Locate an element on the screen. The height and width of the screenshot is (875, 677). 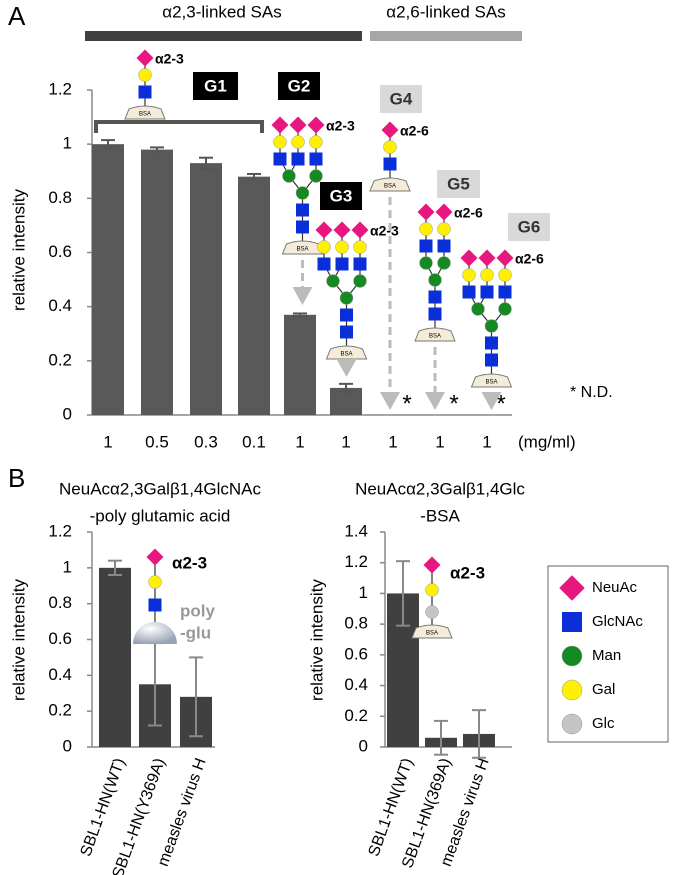
legend-label: Man is located at coordinates (606, 655).